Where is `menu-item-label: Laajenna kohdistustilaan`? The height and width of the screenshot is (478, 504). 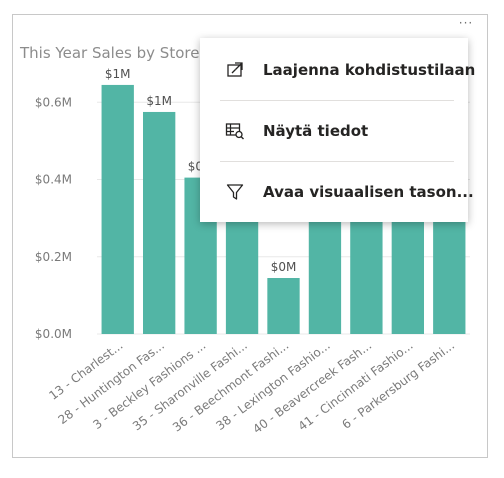 menu-item-label: Laajenna kohdistustilaan is located at coordinates (369, 70).